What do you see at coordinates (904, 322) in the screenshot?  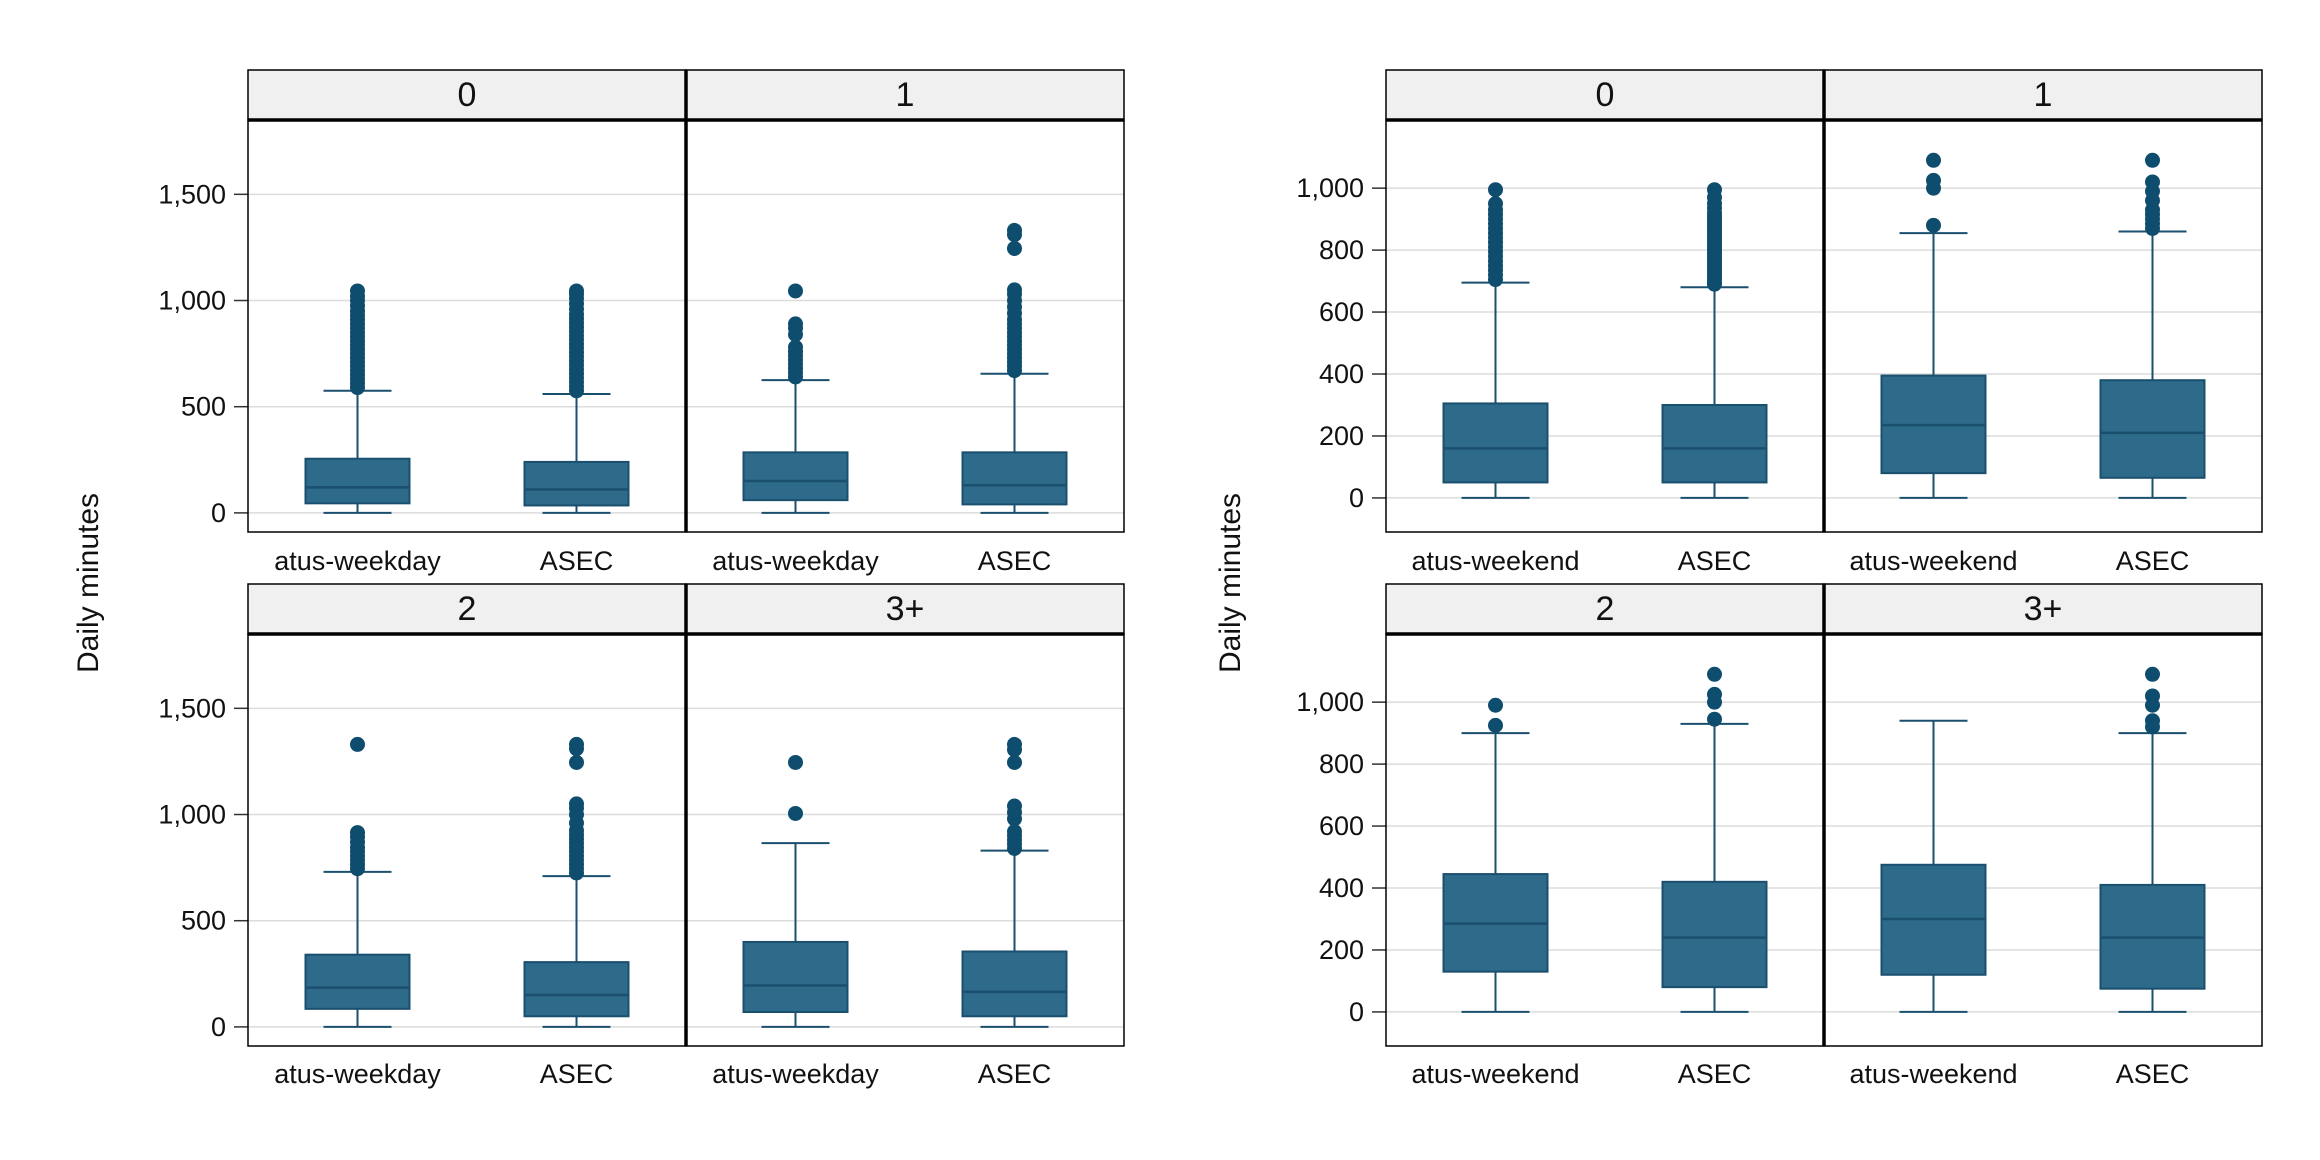 I see `facet-1: atus-weekday ASEC 1` at bounding box center [904, 322].